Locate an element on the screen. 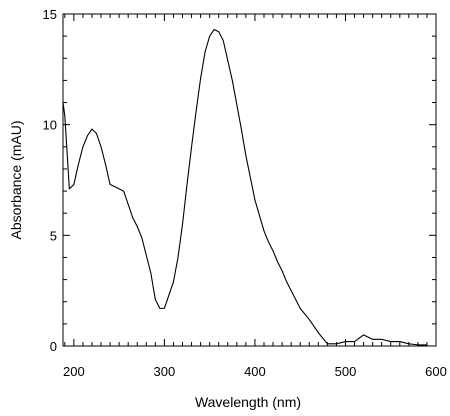  y-tick-label: 10 is located at coordinates (50, 125).